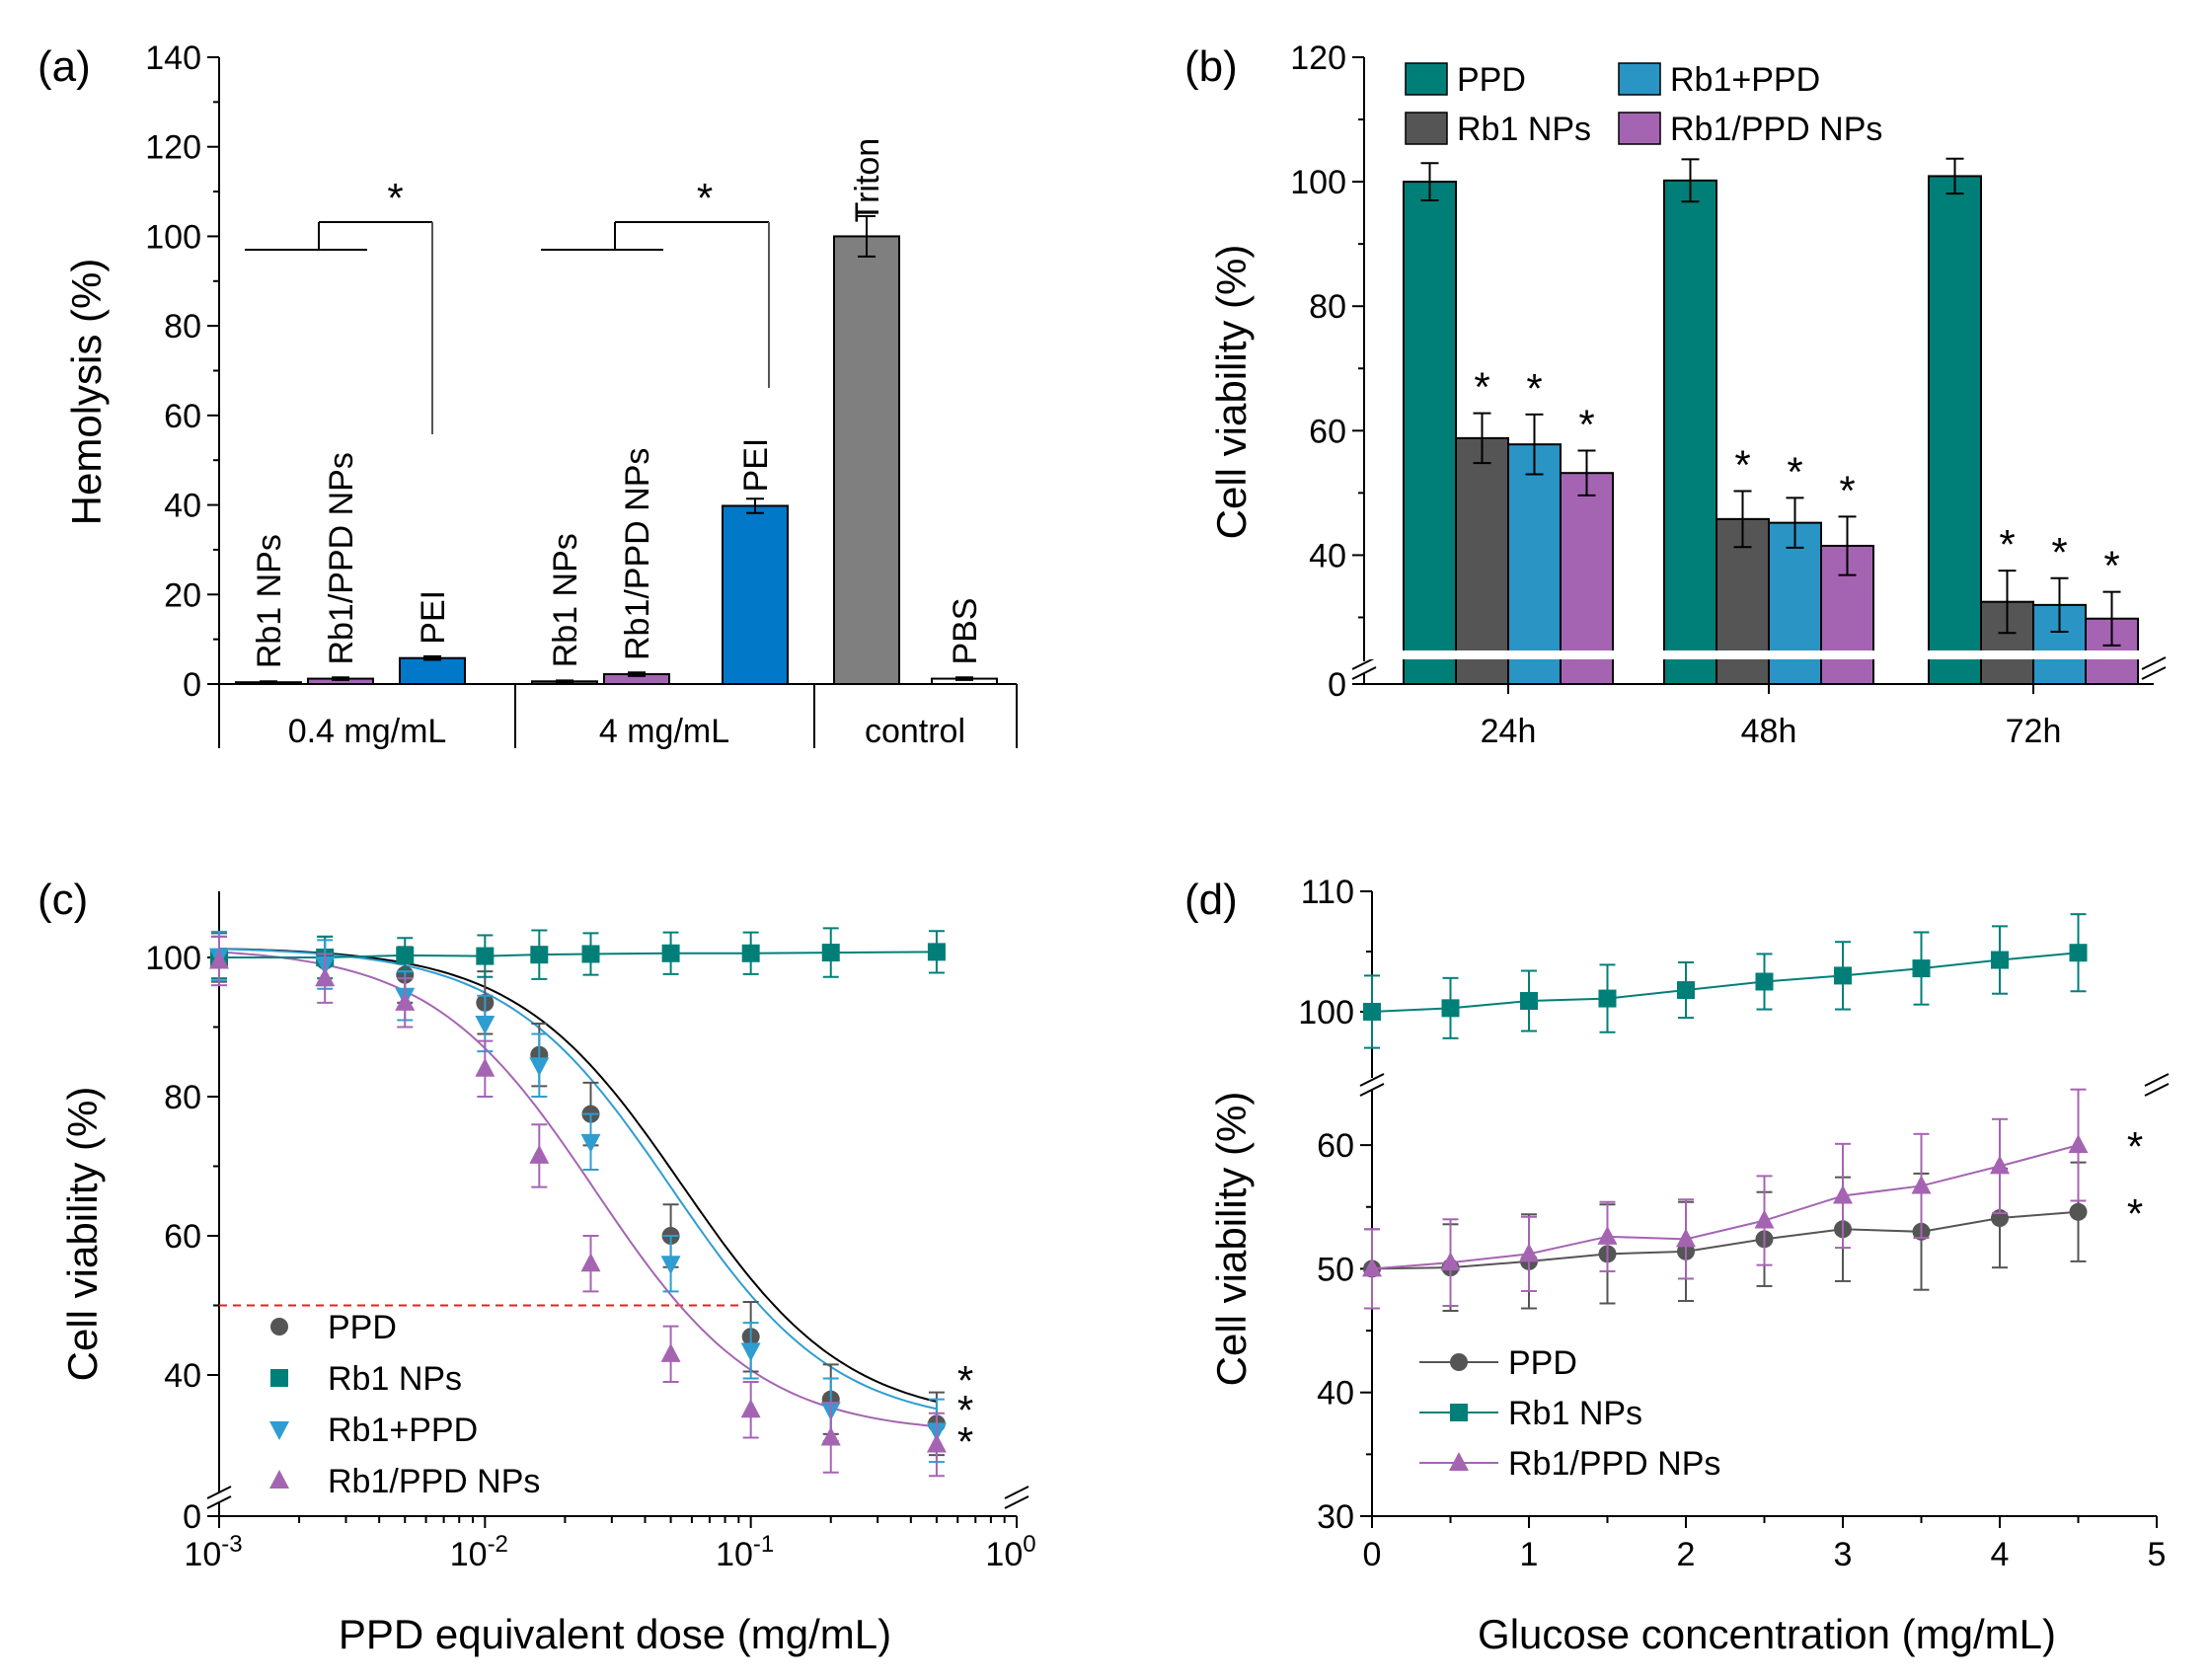 The width and height of the screenshot is (2211, 1680). Describe the element at coordinates (192, 1517) in the screenshot. I see `c-ytick-label-0: 0` at that location.